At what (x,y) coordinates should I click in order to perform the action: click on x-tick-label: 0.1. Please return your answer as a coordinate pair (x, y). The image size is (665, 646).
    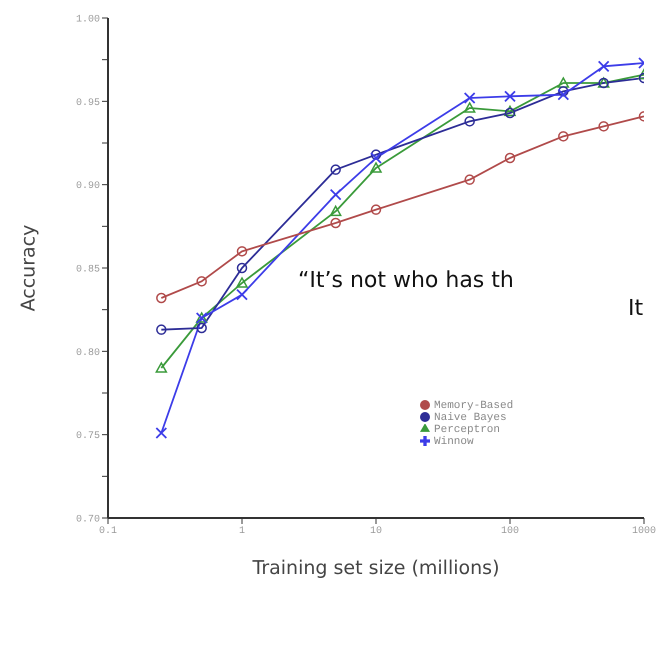
    Looking at the image, I should click on (108, 532).